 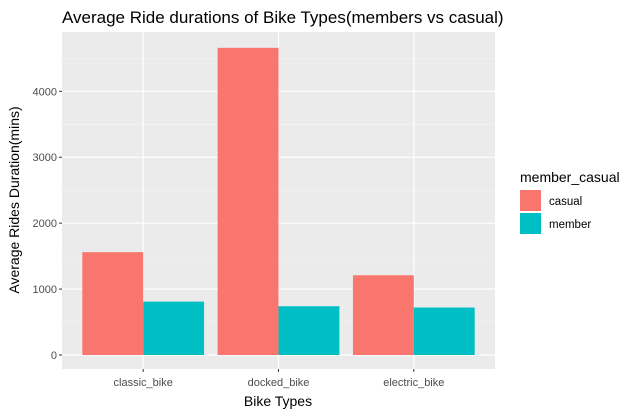 What do you see at coordinates (530, 200) in the screenshot?
I see `legend-key-casual` at bounding box center [530, 200].